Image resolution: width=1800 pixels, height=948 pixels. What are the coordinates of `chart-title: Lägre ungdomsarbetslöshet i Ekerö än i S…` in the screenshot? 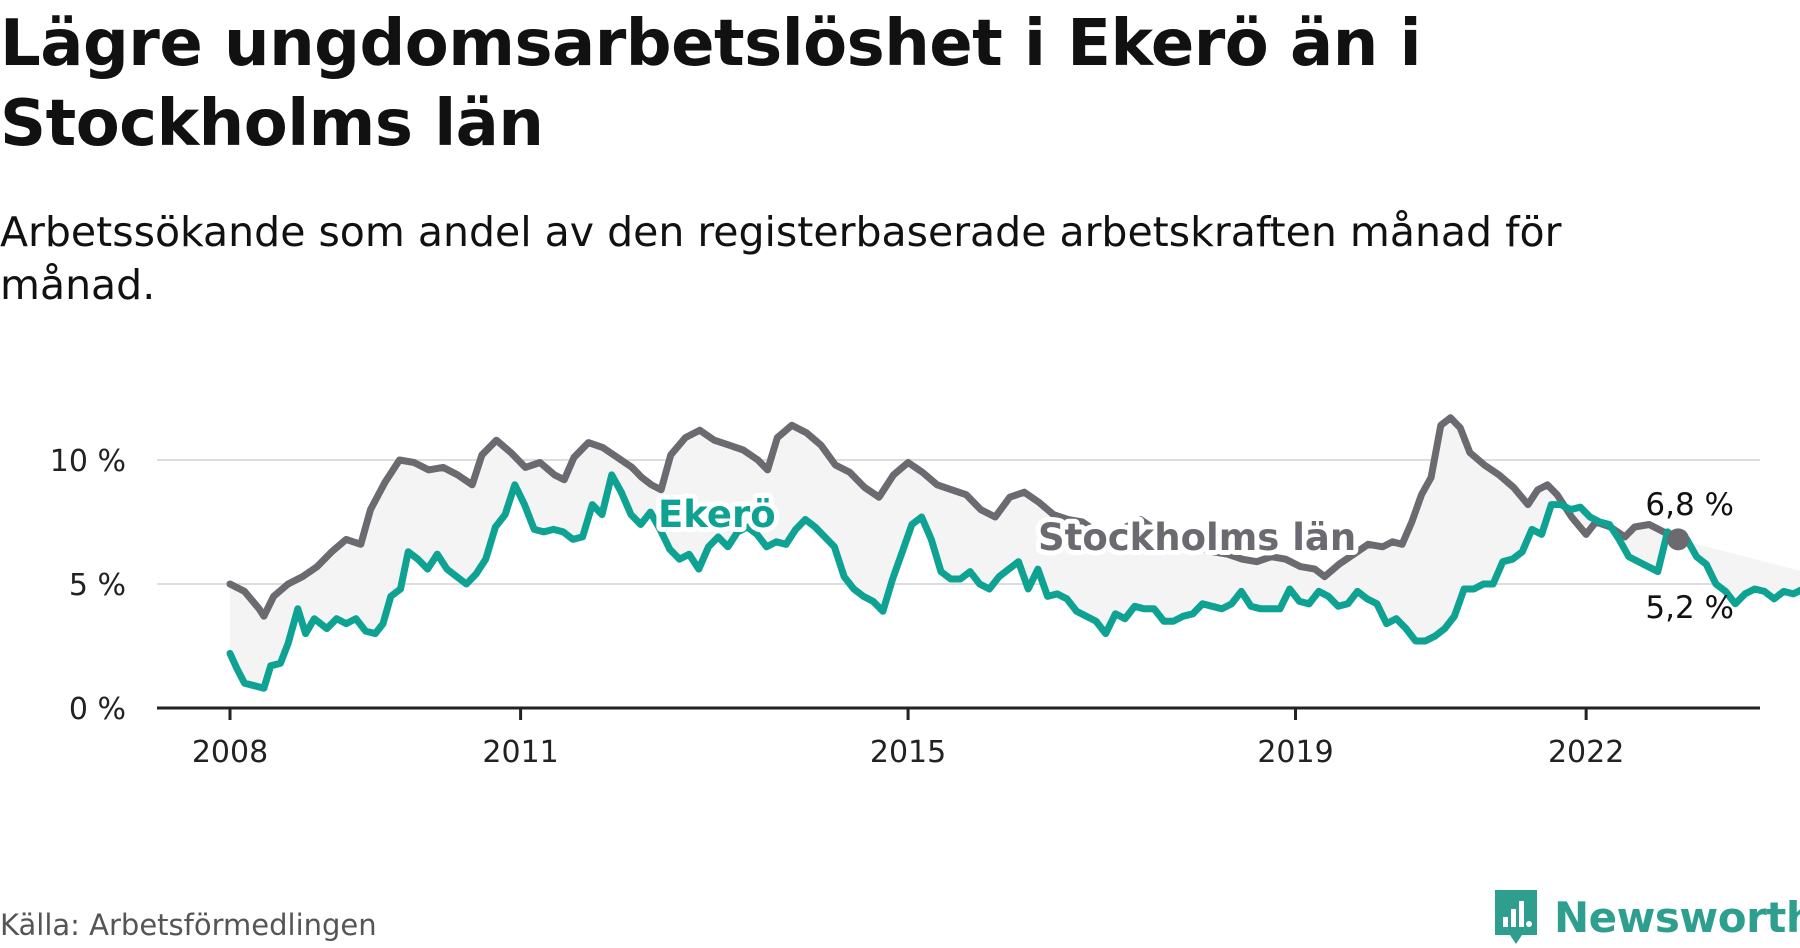 It's located at (711, 84).